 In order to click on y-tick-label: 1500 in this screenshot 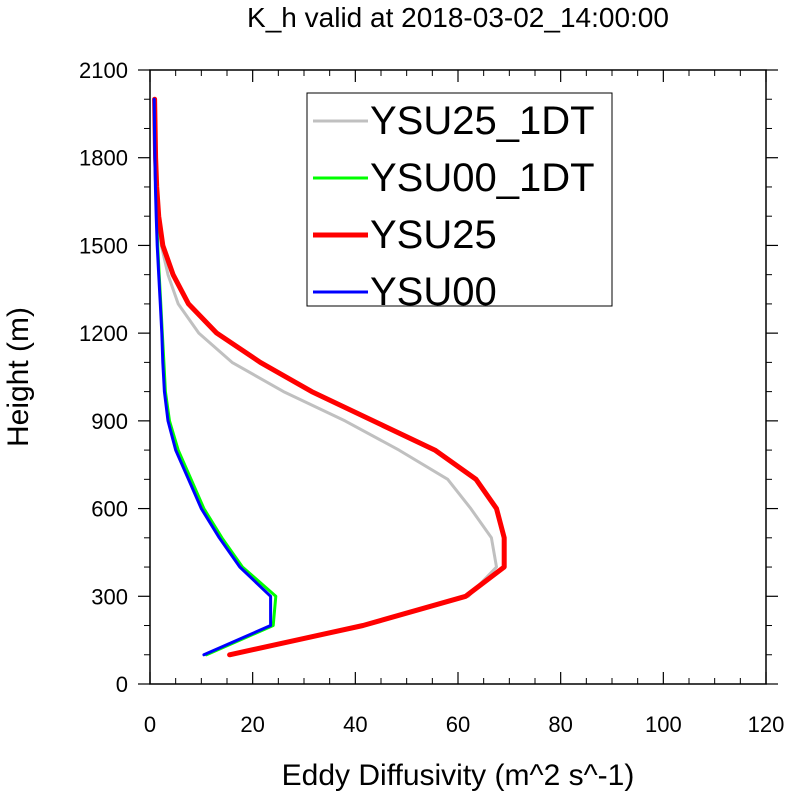, I will do `click(103, 245)`.